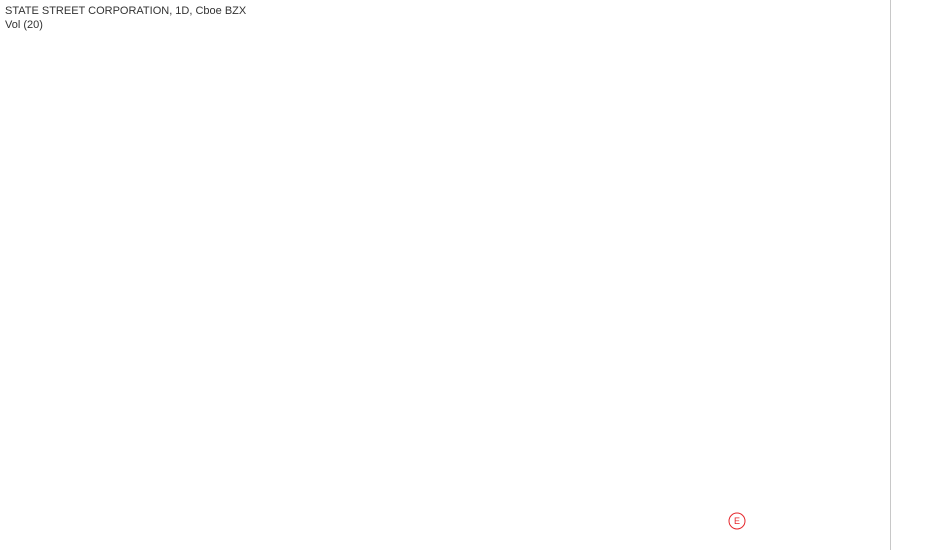  What do you see at coordinates (126, 11) in the screenshot?
I see `chart-title: STATE STREET CORPORATION, 1D, Cboe BZX` at bounding box center [126, 11].